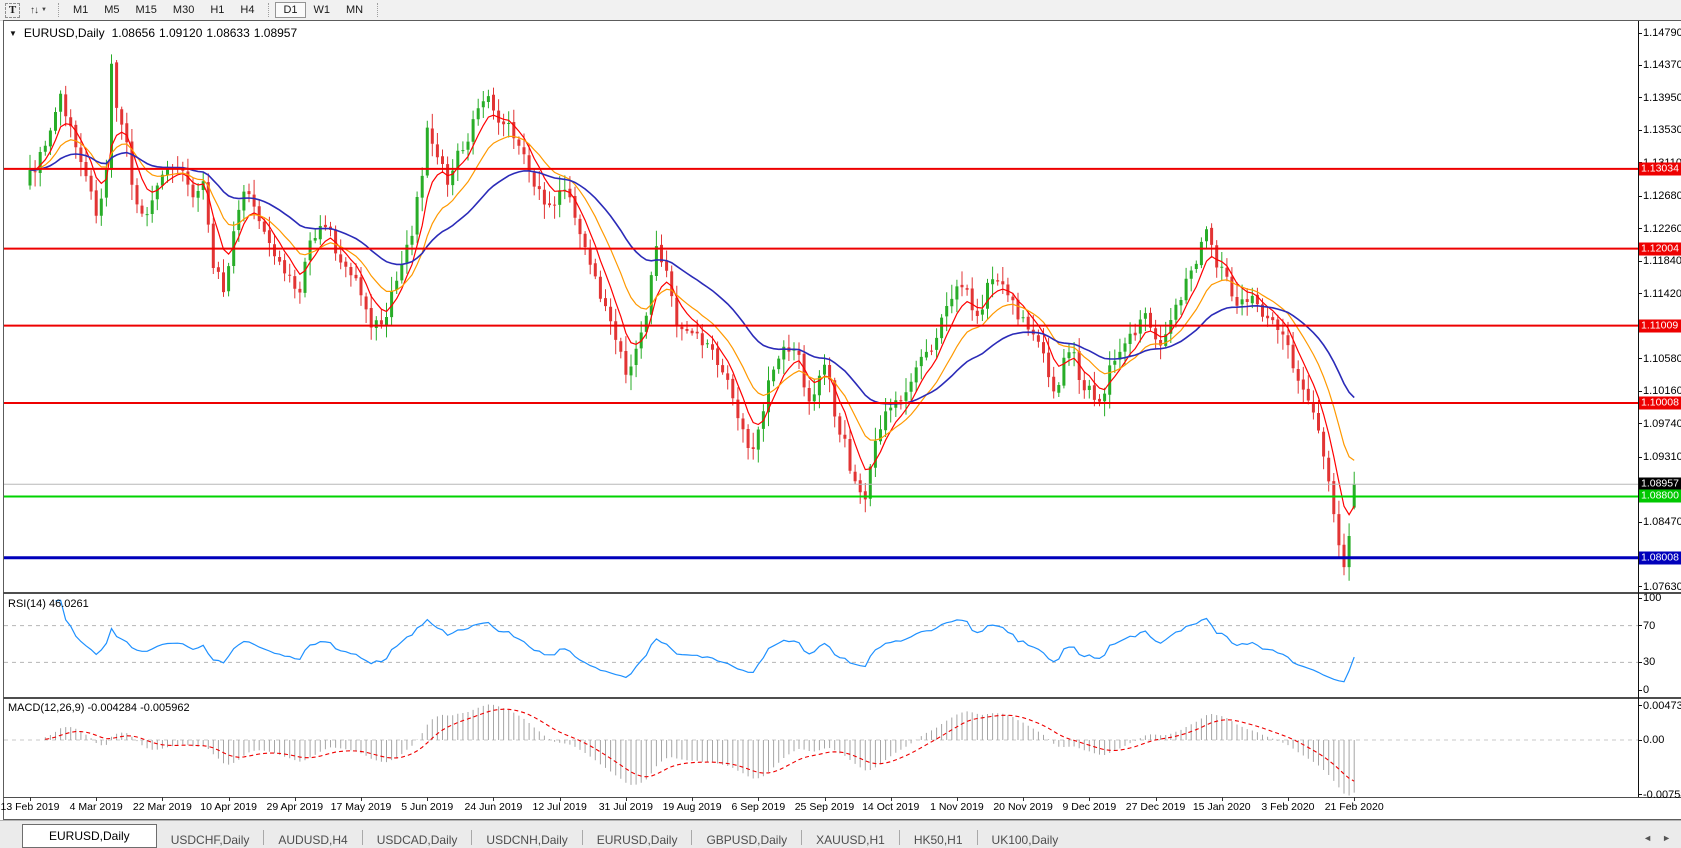 This screenshot has width=1681, height=848. I want to click on macd-panel, so click(821, 750).